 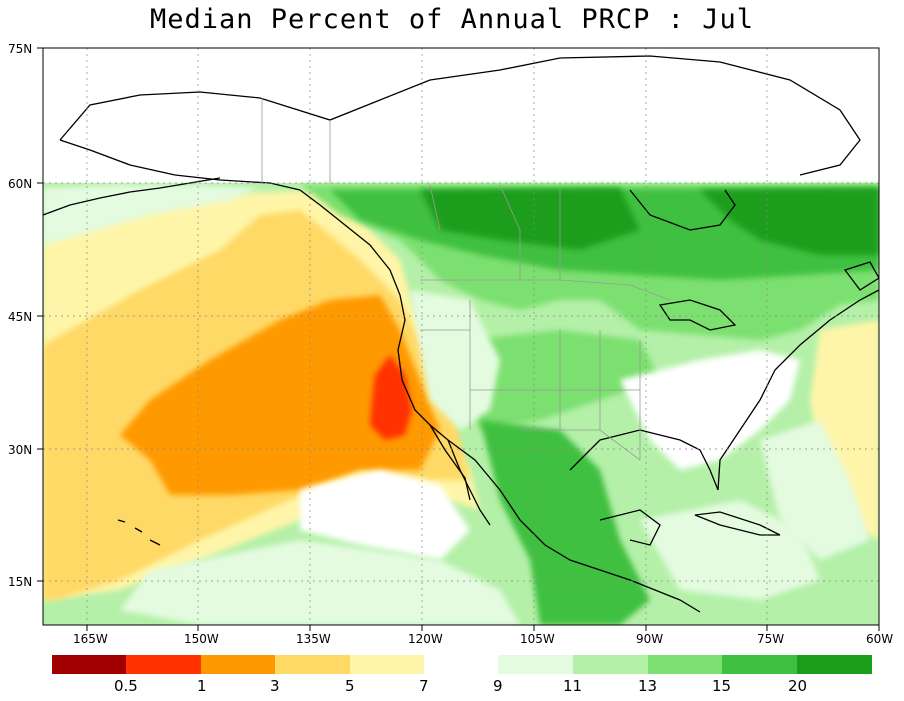 I want to click on legend-label-13: 13, so click(x=648, y=686).